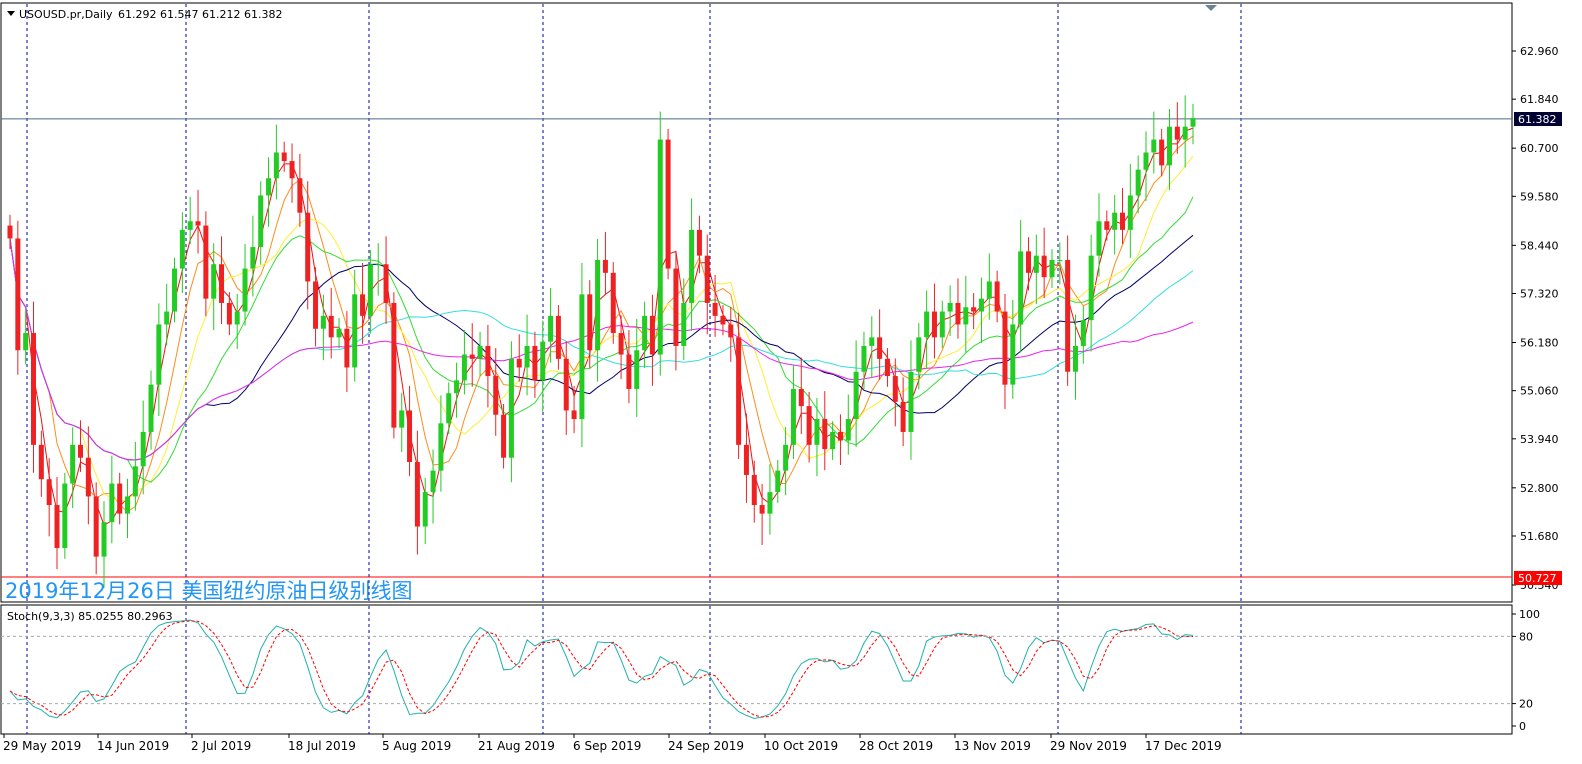 This screenshot has width=1582, height=764. I want to click on date-tick-label: 28 Oct 2019, so click(896, 746).